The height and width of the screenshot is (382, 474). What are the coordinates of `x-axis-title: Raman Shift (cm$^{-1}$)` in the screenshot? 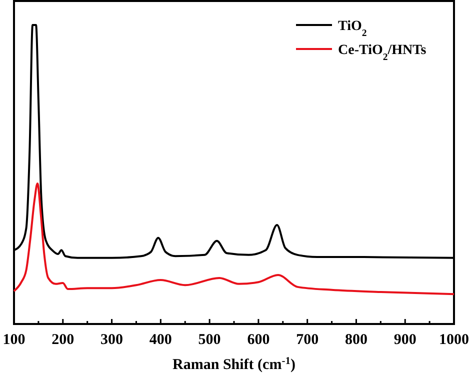 It's located at (234, 364).